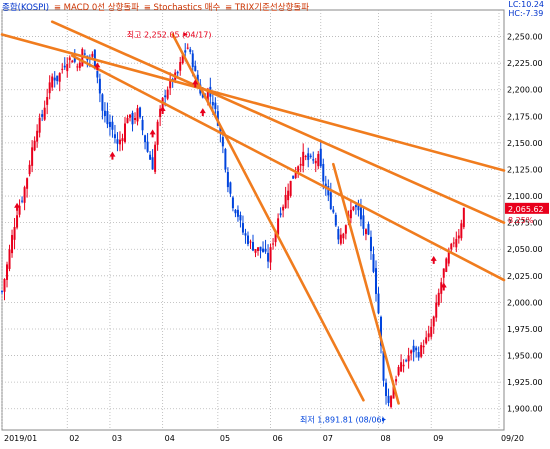 This screenshot has width=550, height=449. I want to click on y-tick-label: 2,050.00, so click(525, 249).